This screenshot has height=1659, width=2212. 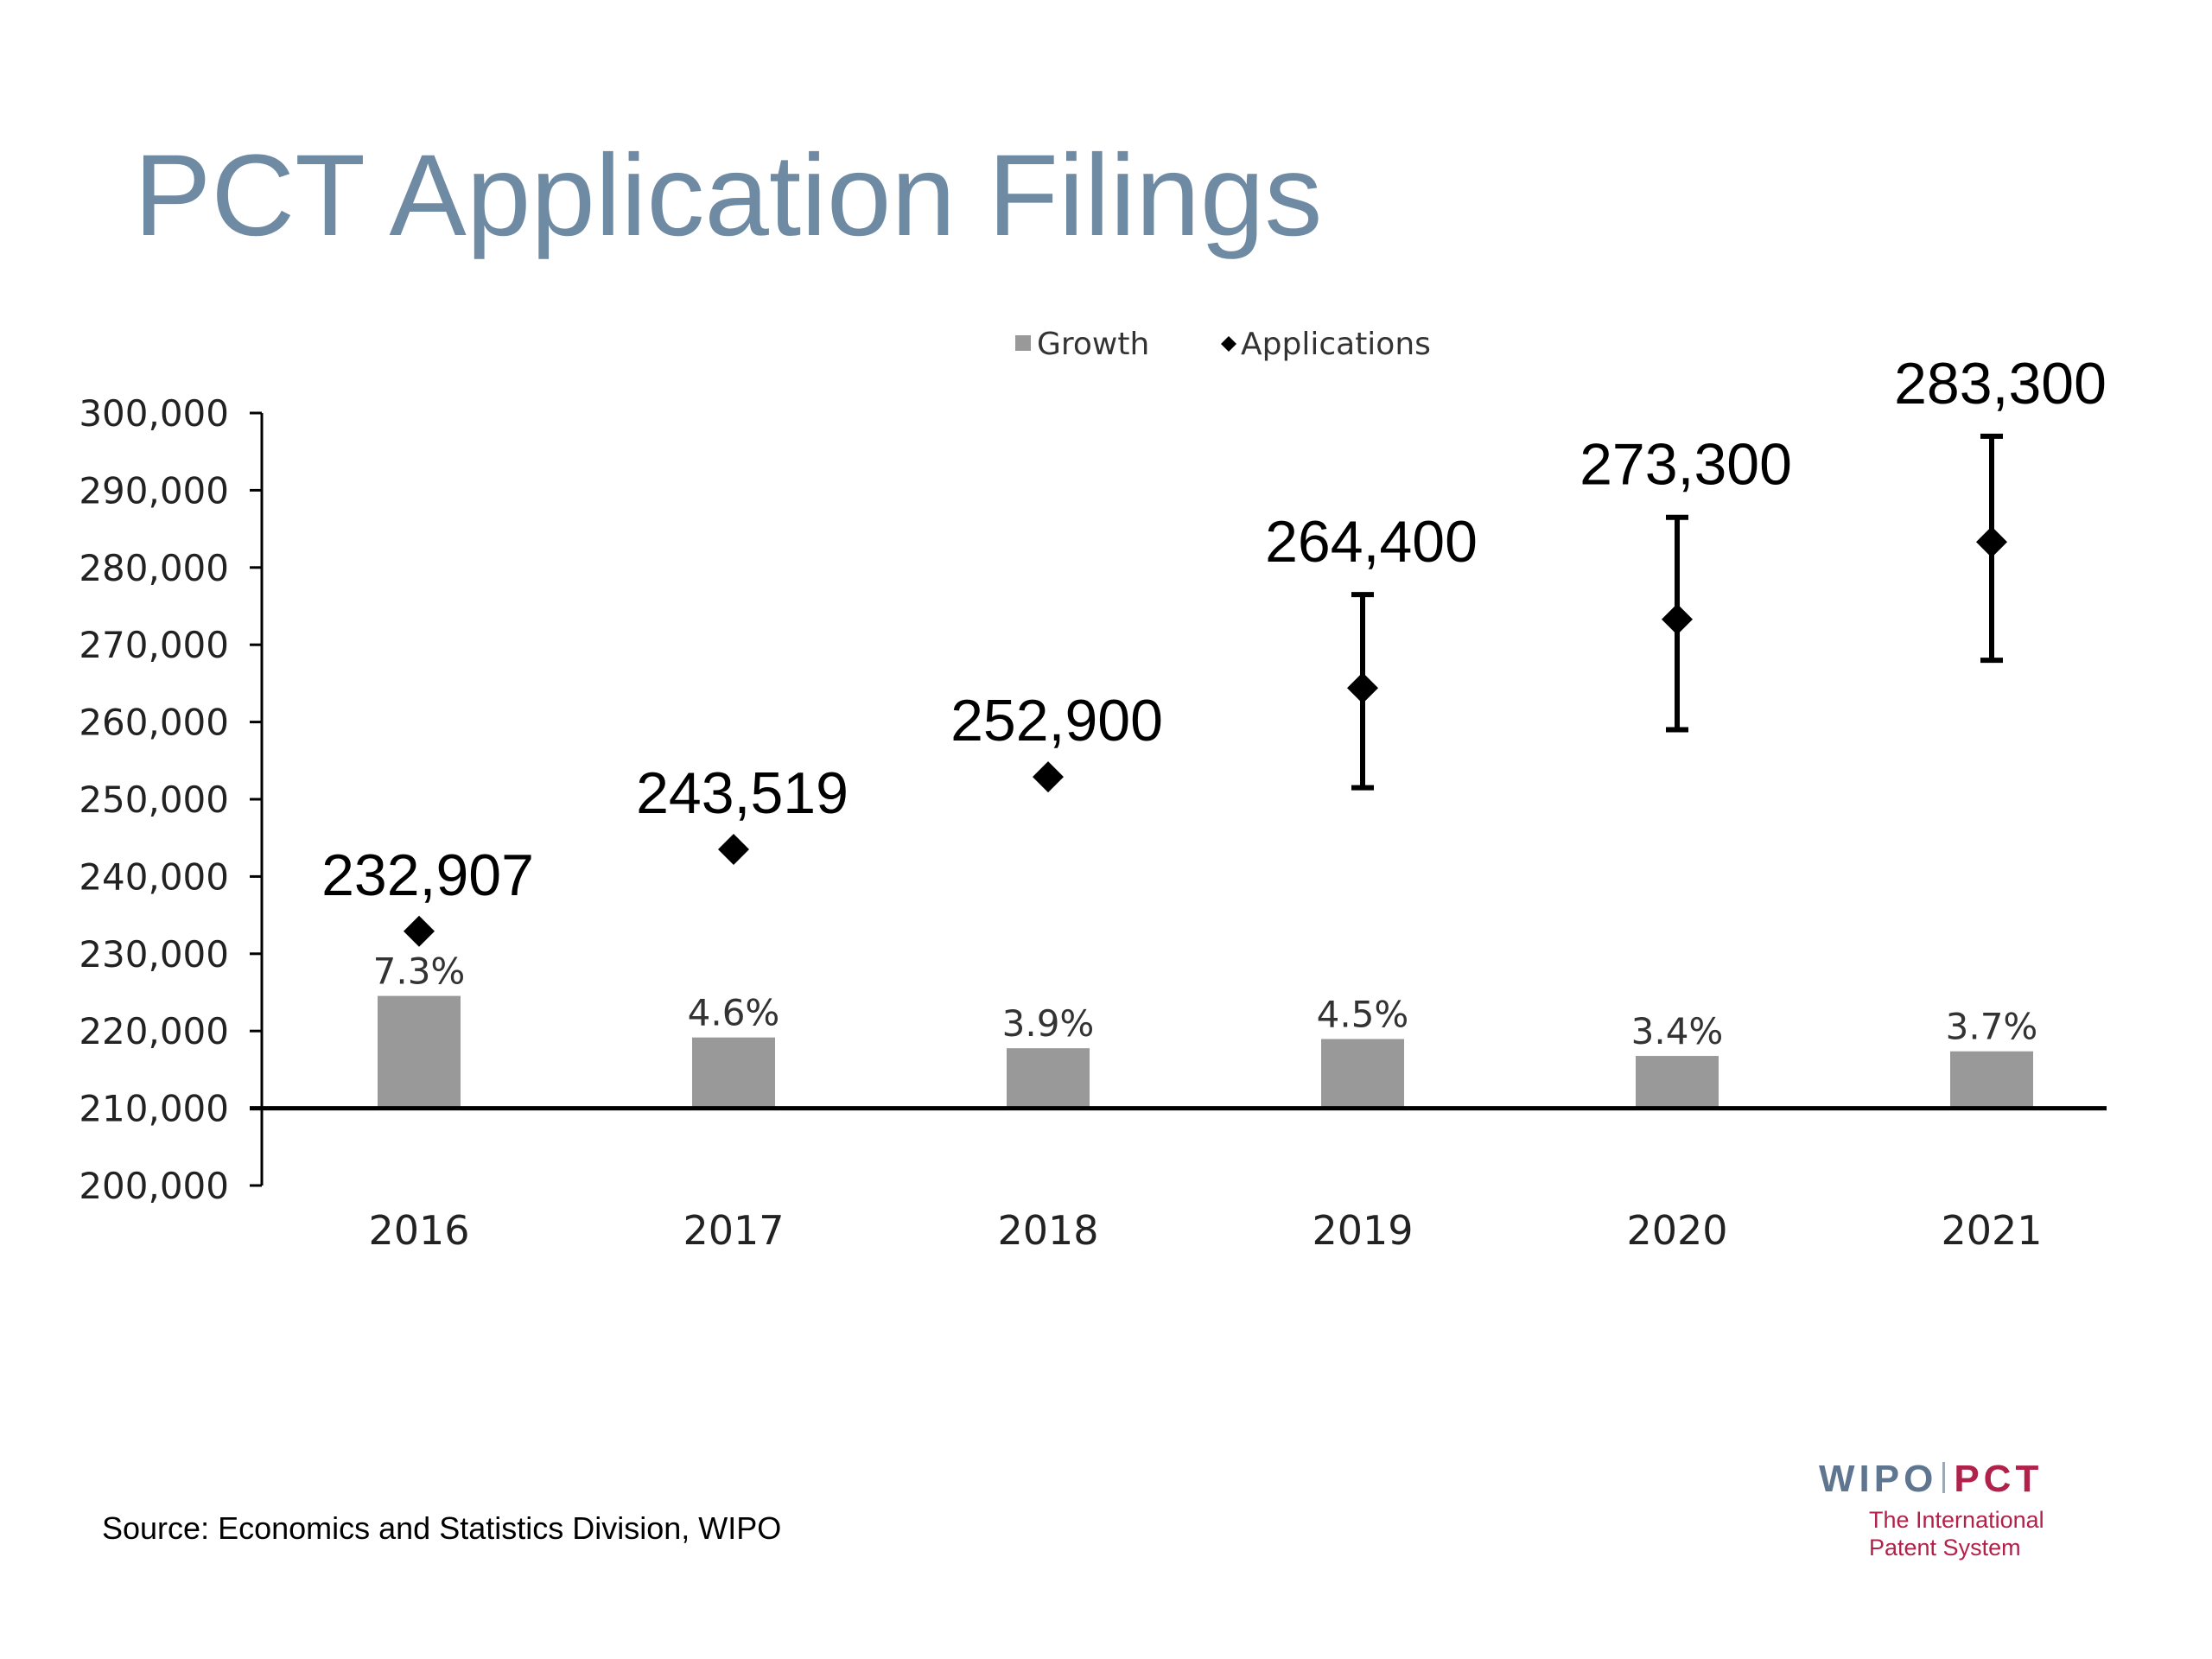 I want to click on x-tick-label: 2020, so click(x=1676, y=1230).